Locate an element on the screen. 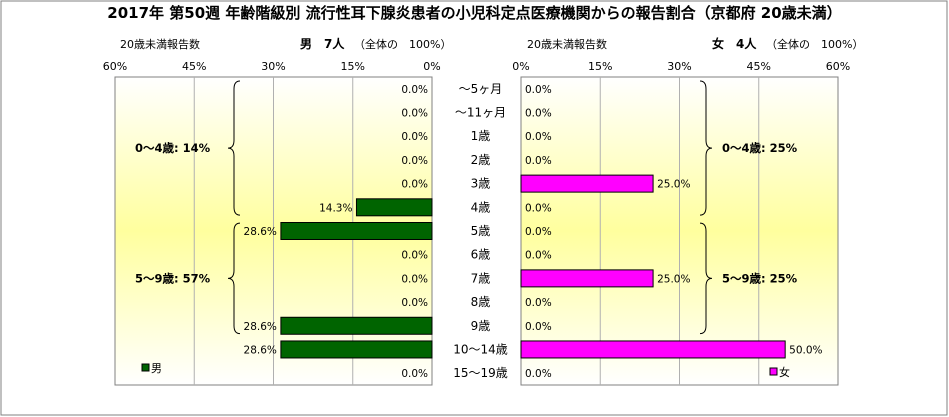 Image resolution: width=949 pixels, height=417 pixels. legend-female-label: 女 is located at coordinates (784, 372).